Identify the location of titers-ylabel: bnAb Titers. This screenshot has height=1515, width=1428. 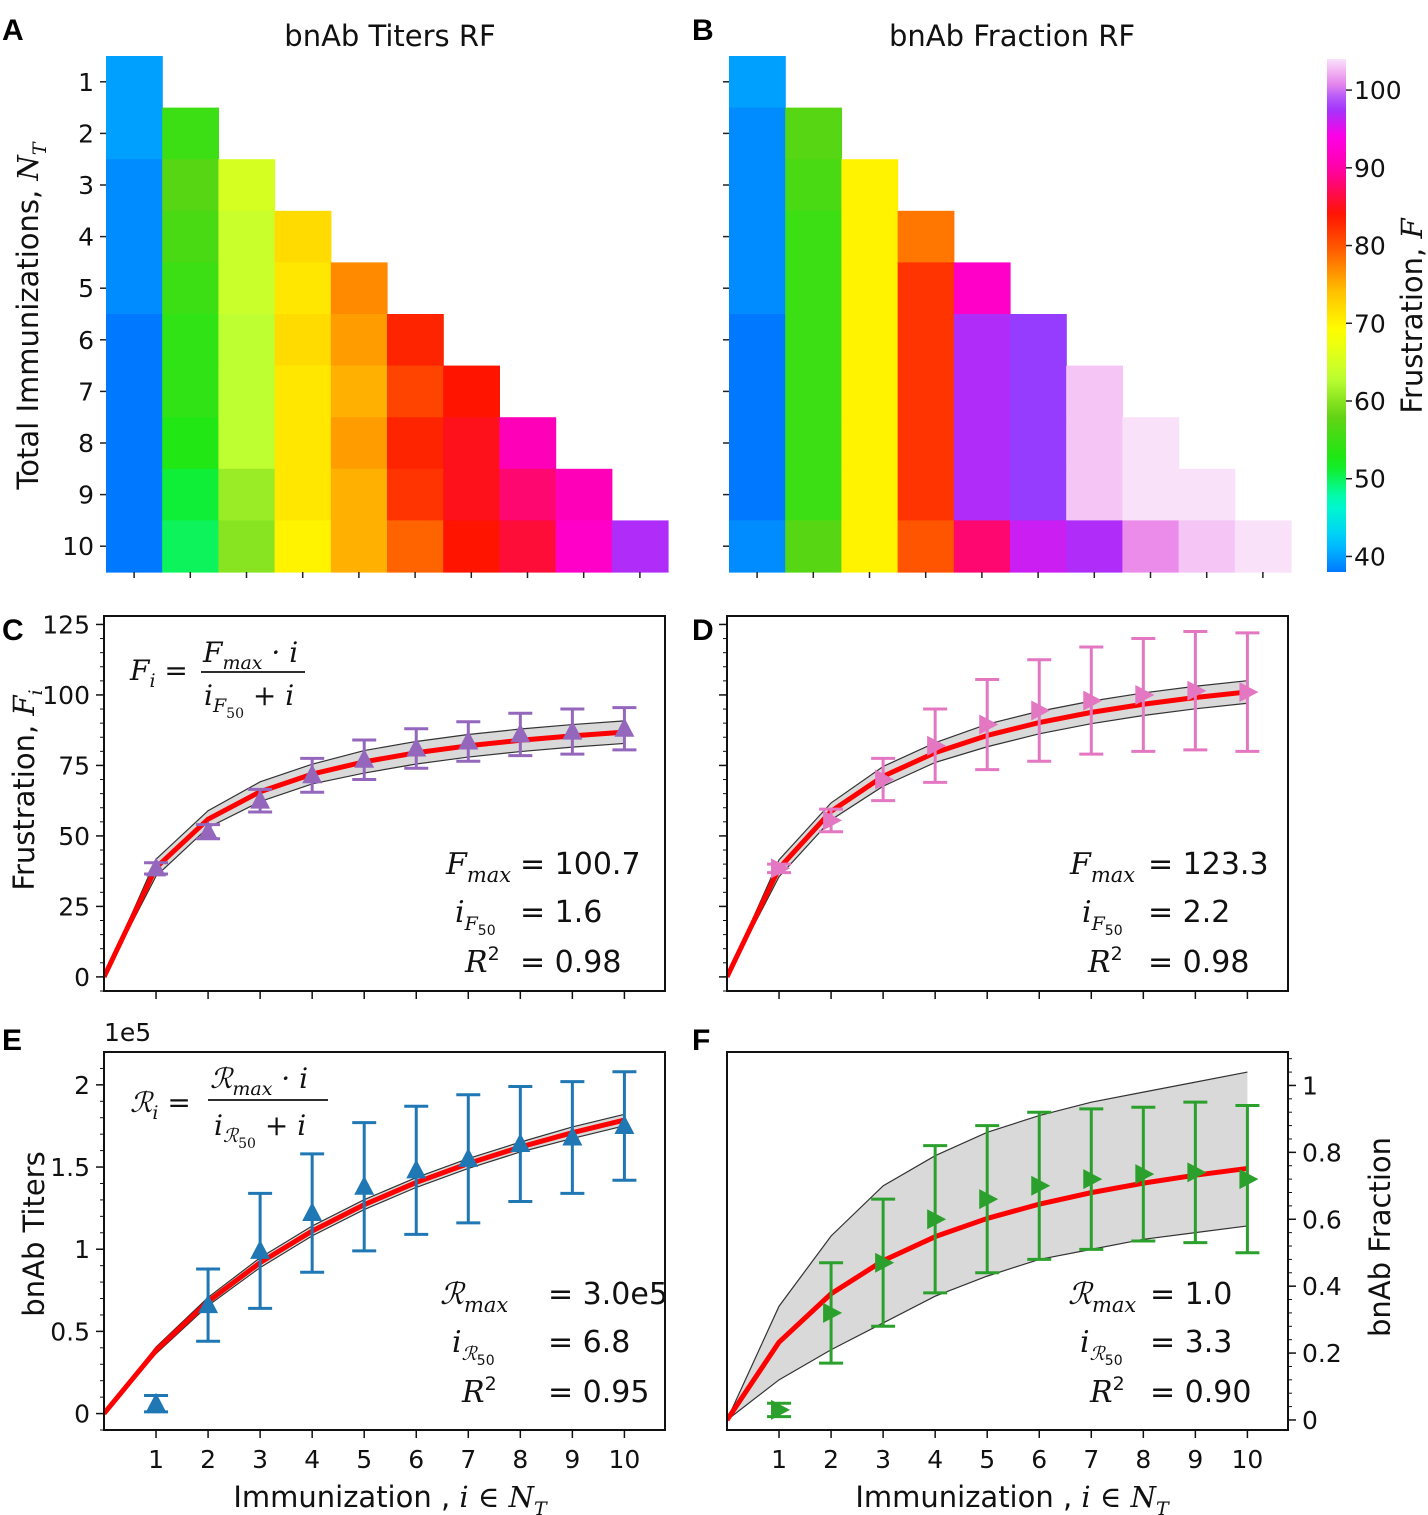
(34, 1233).